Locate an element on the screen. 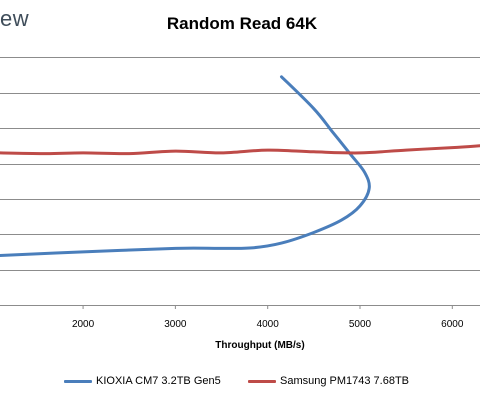 Image resolution: width=480 pixels, height=401 pixels. legend-swatch-kioxia is located at coordinates (78, 381).